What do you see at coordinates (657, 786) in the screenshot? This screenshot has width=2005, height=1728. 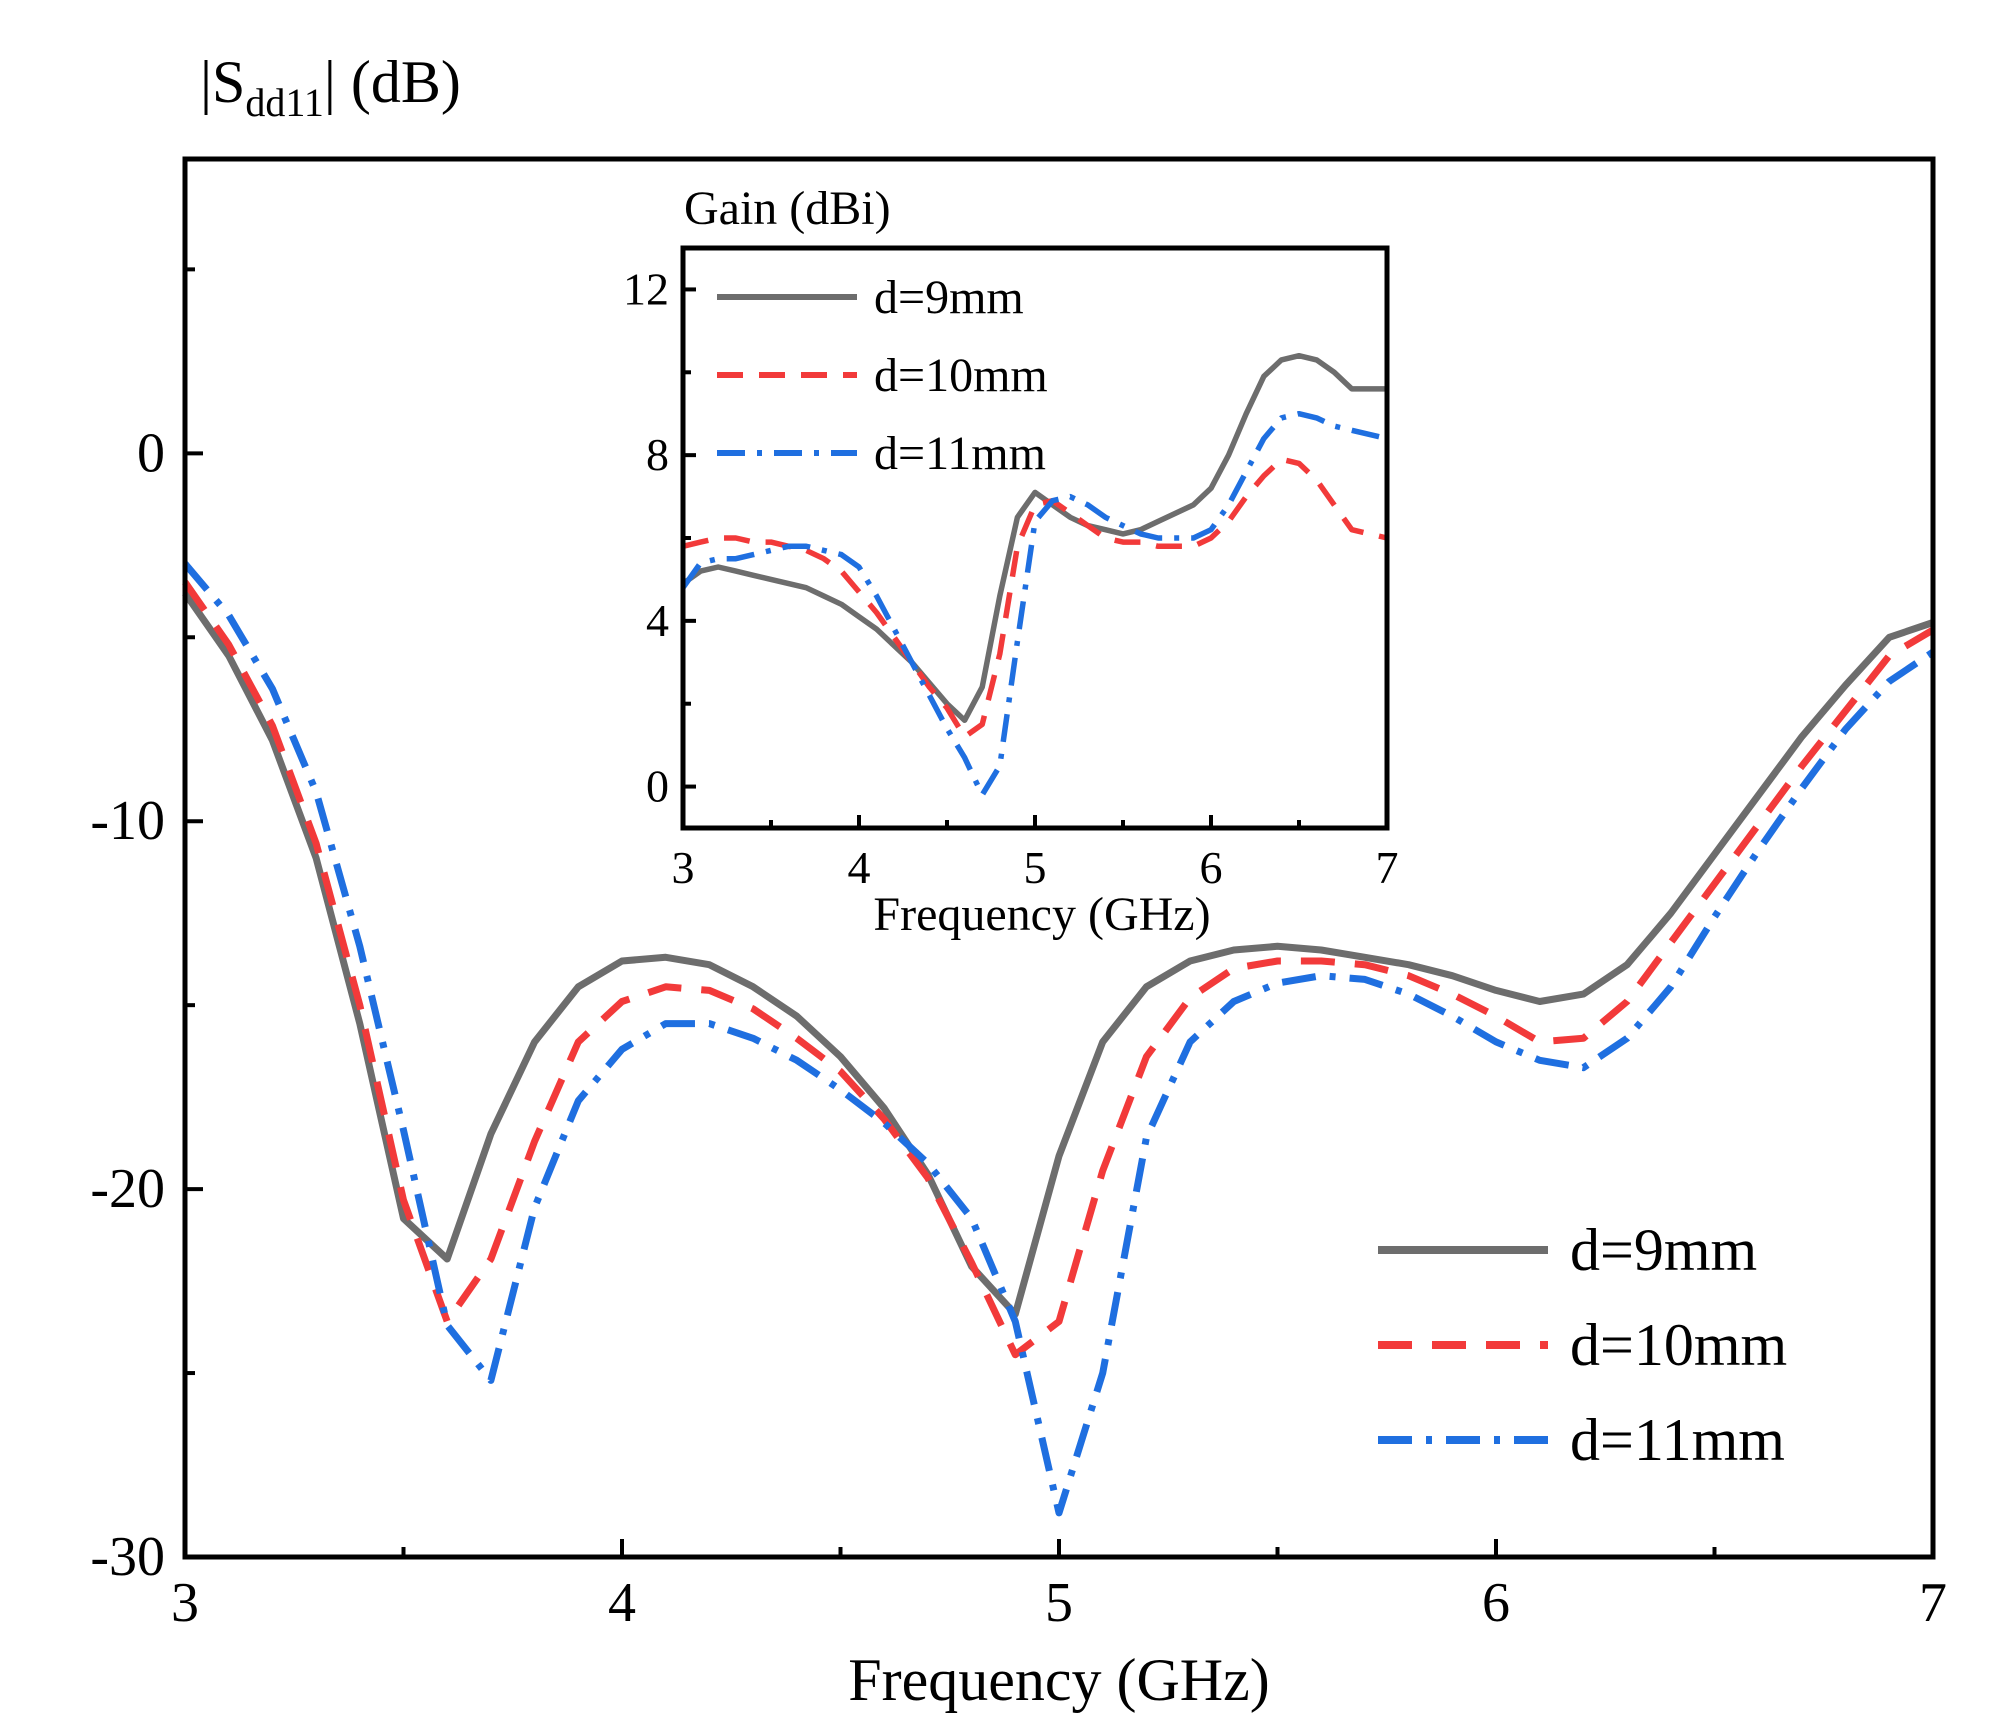 I see `inset-y-tick-label: 0` at bounding box center [657, 786].